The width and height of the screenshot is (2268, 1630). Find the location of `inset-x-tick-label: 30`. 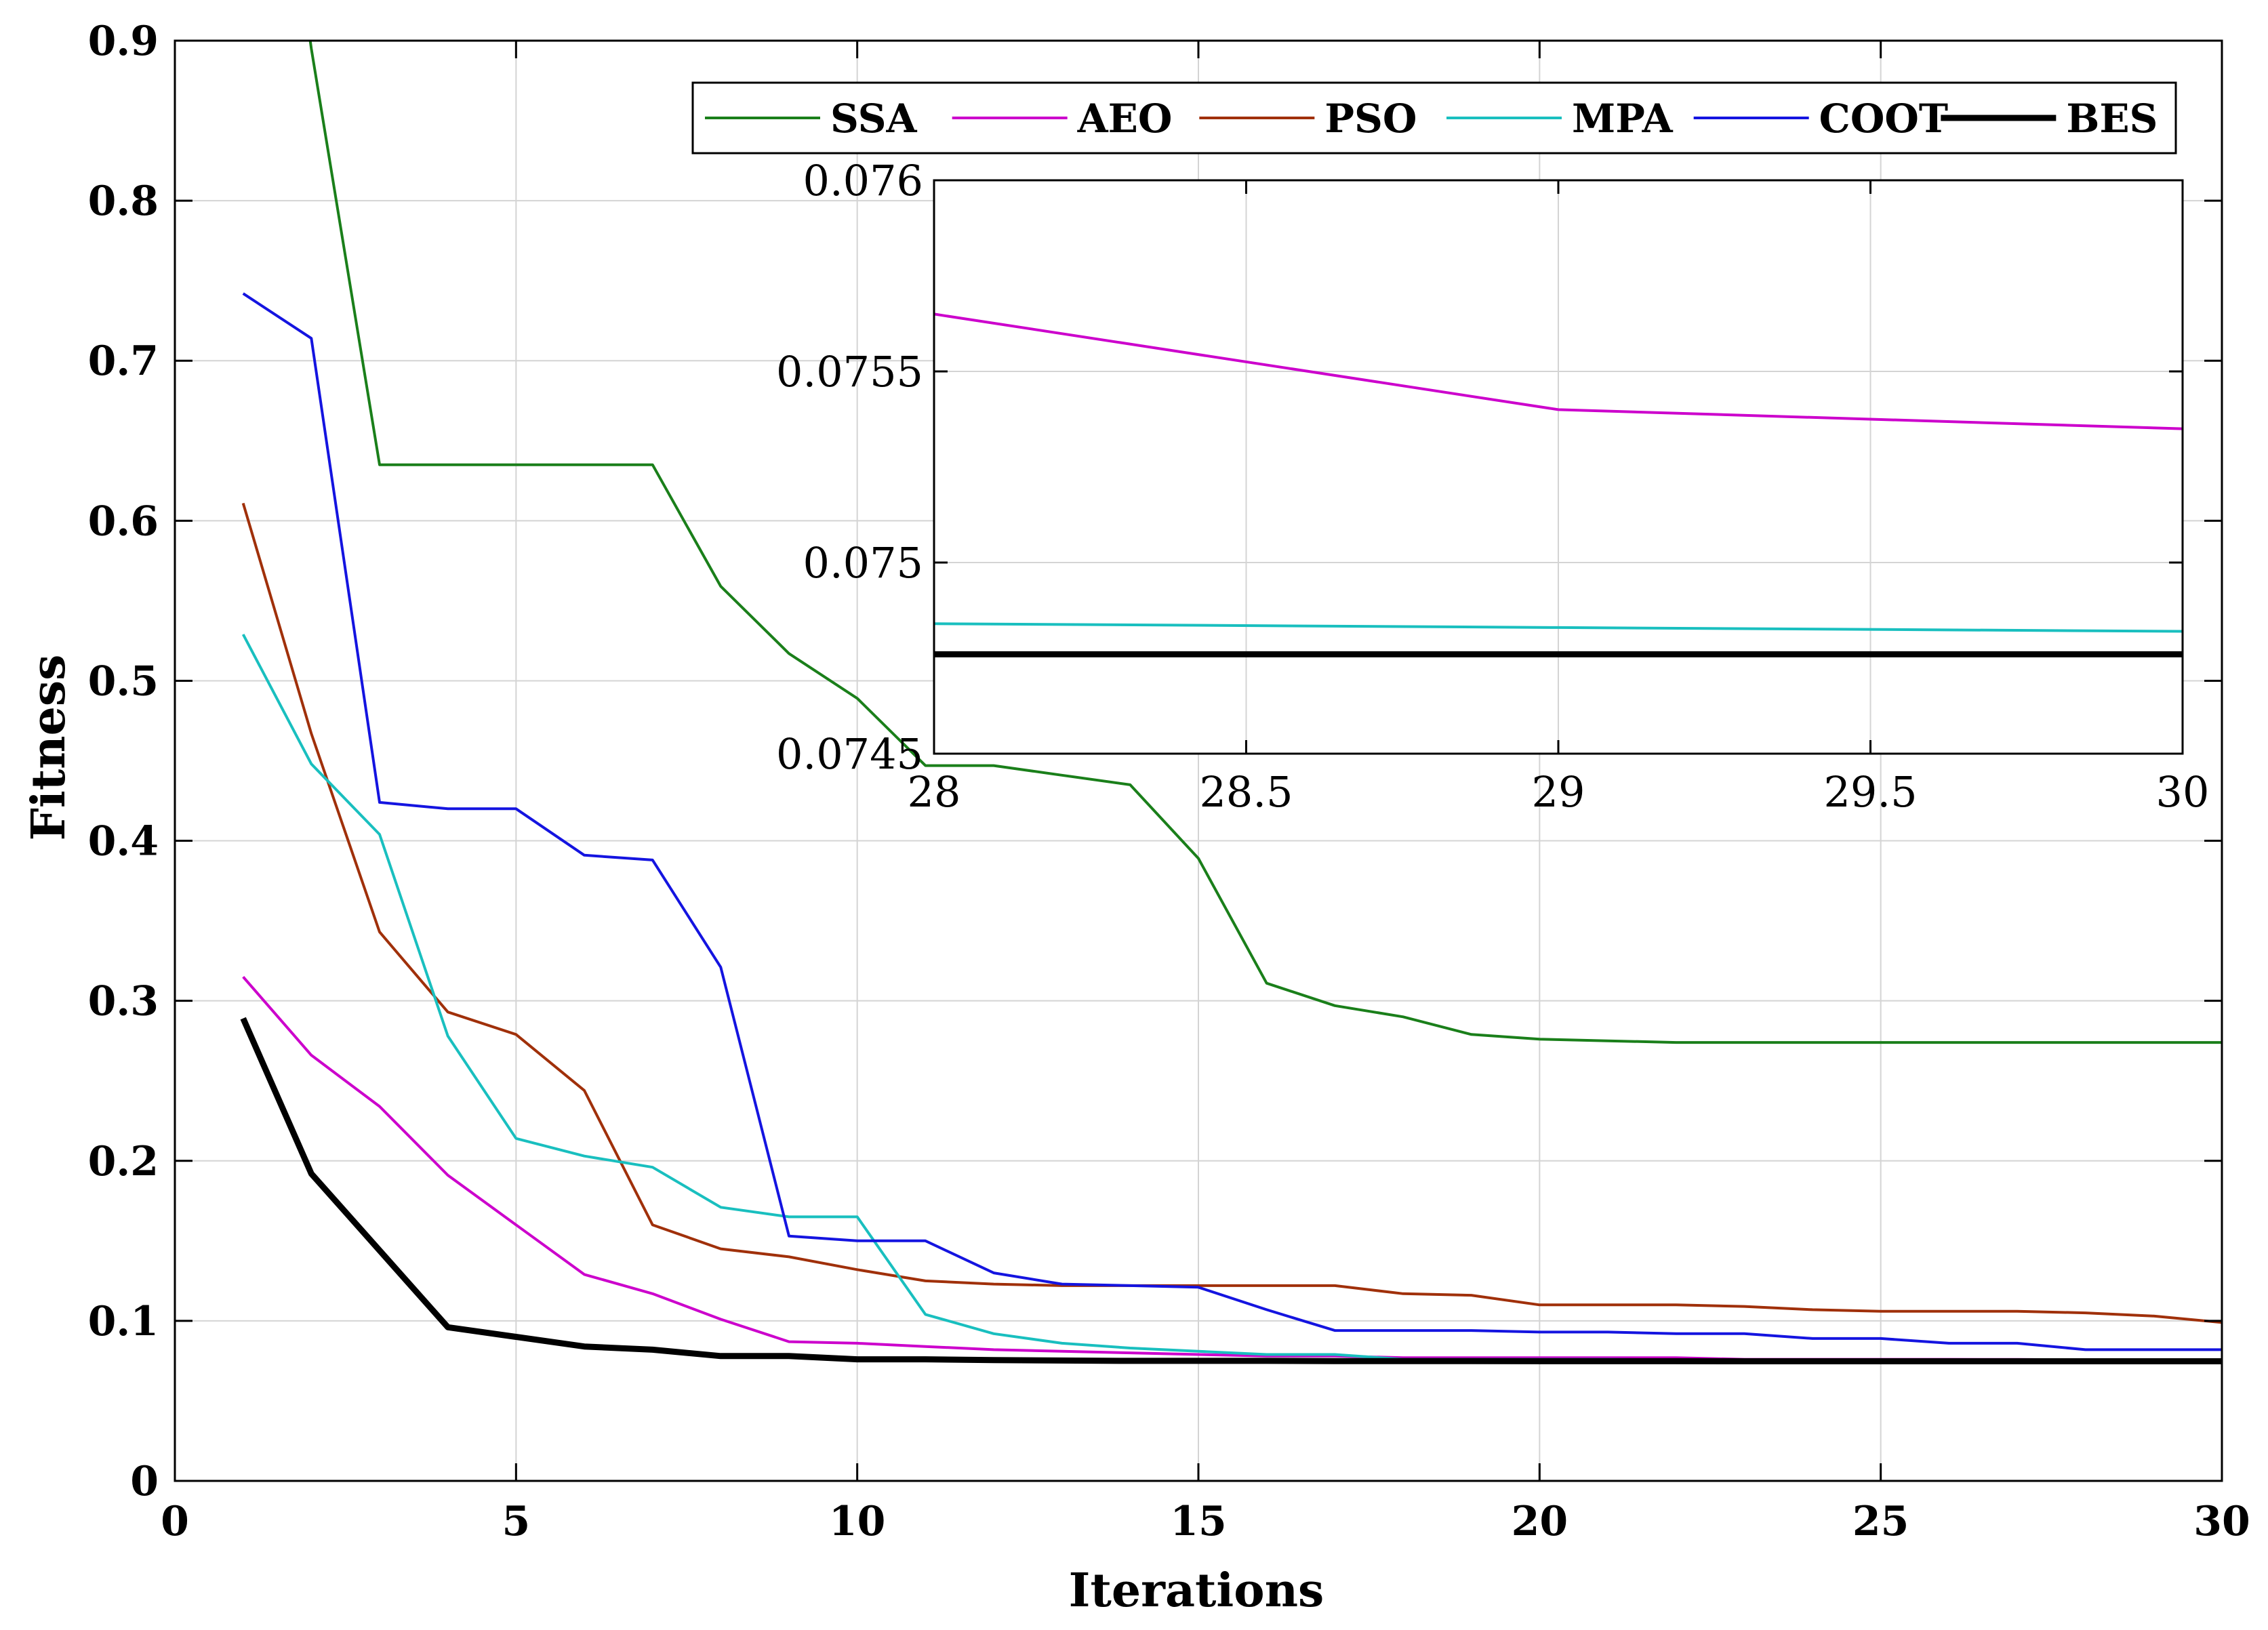

inset-x-tick-label: 30 is located at coordinates (2183, 792).